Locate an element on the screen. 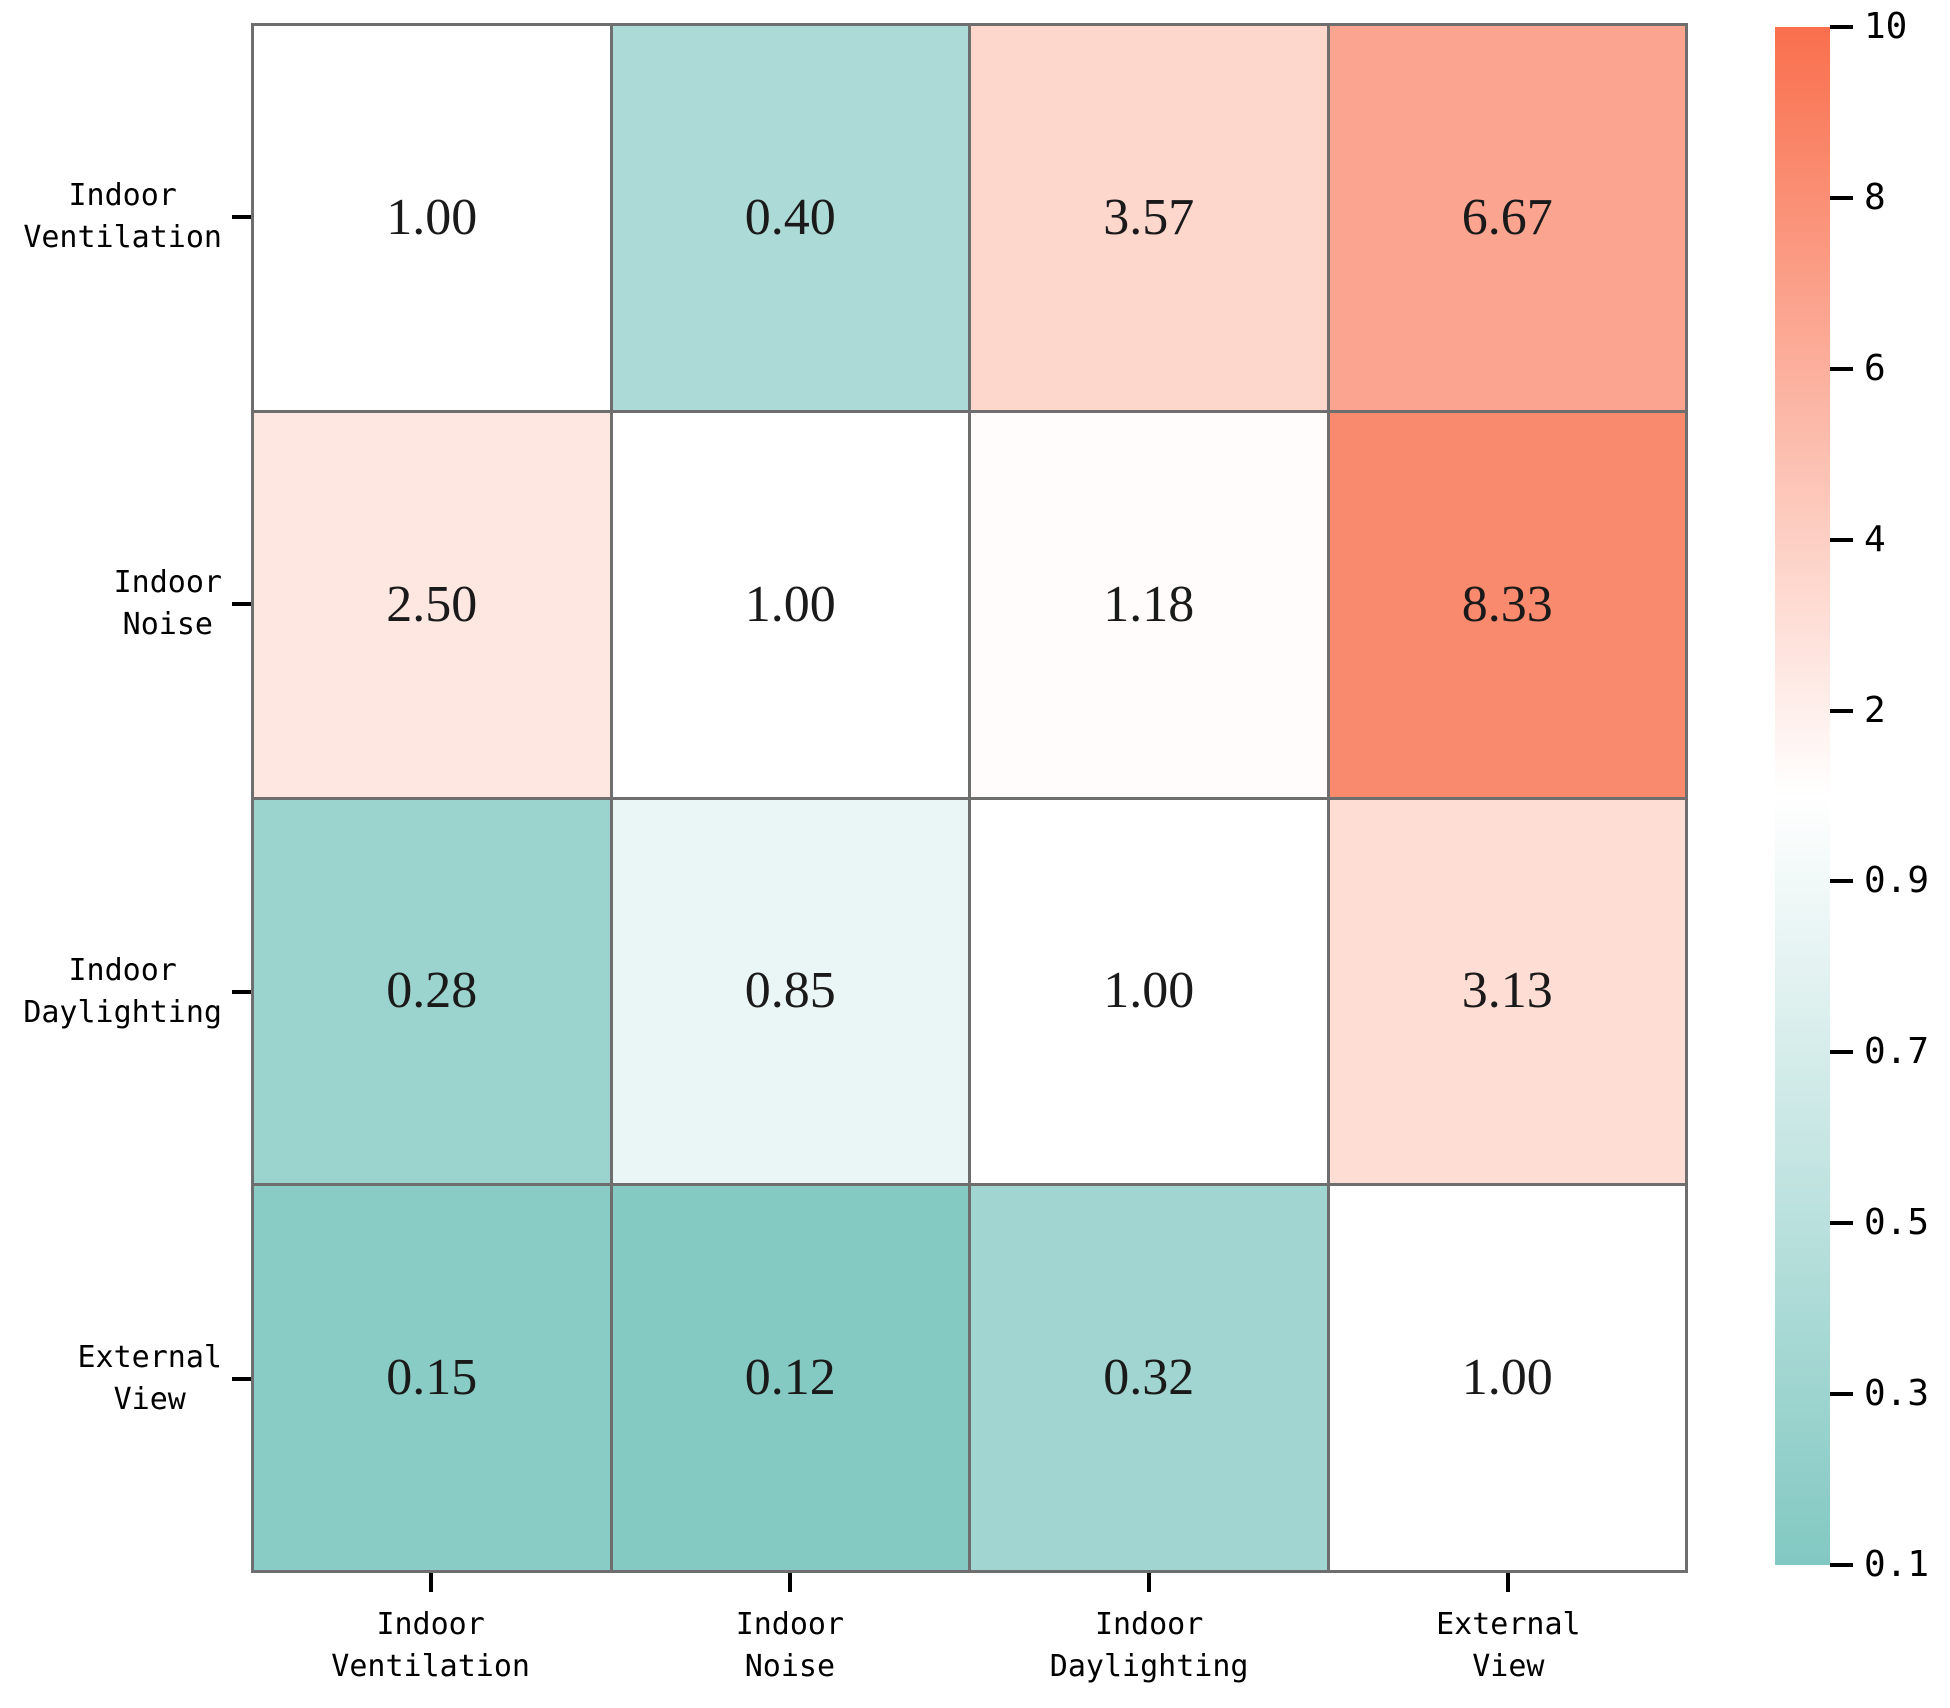 The width and height of the screenshot is (1950, 1708). heatmap-cell: 3.57 is located at coordinates (1149, 218).